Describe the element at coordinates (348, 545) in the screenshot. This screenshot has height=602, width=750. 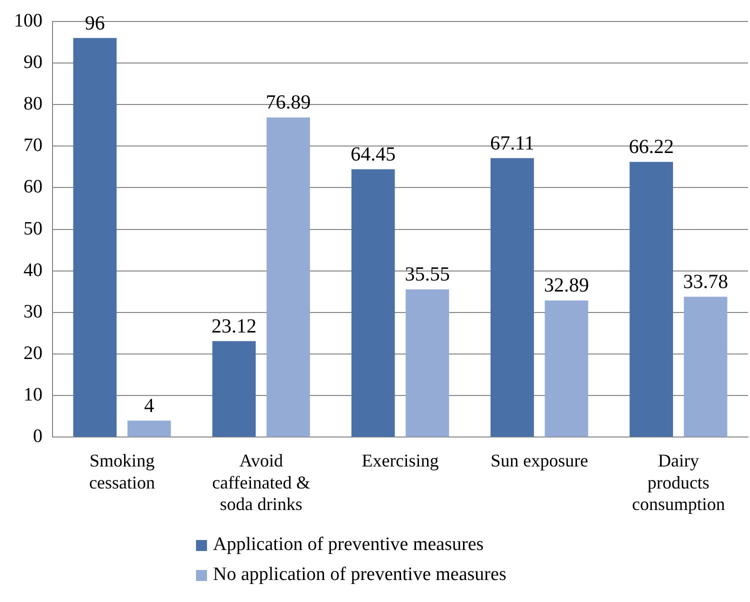
I see `legend-label: Application of preventive measures` at that location.